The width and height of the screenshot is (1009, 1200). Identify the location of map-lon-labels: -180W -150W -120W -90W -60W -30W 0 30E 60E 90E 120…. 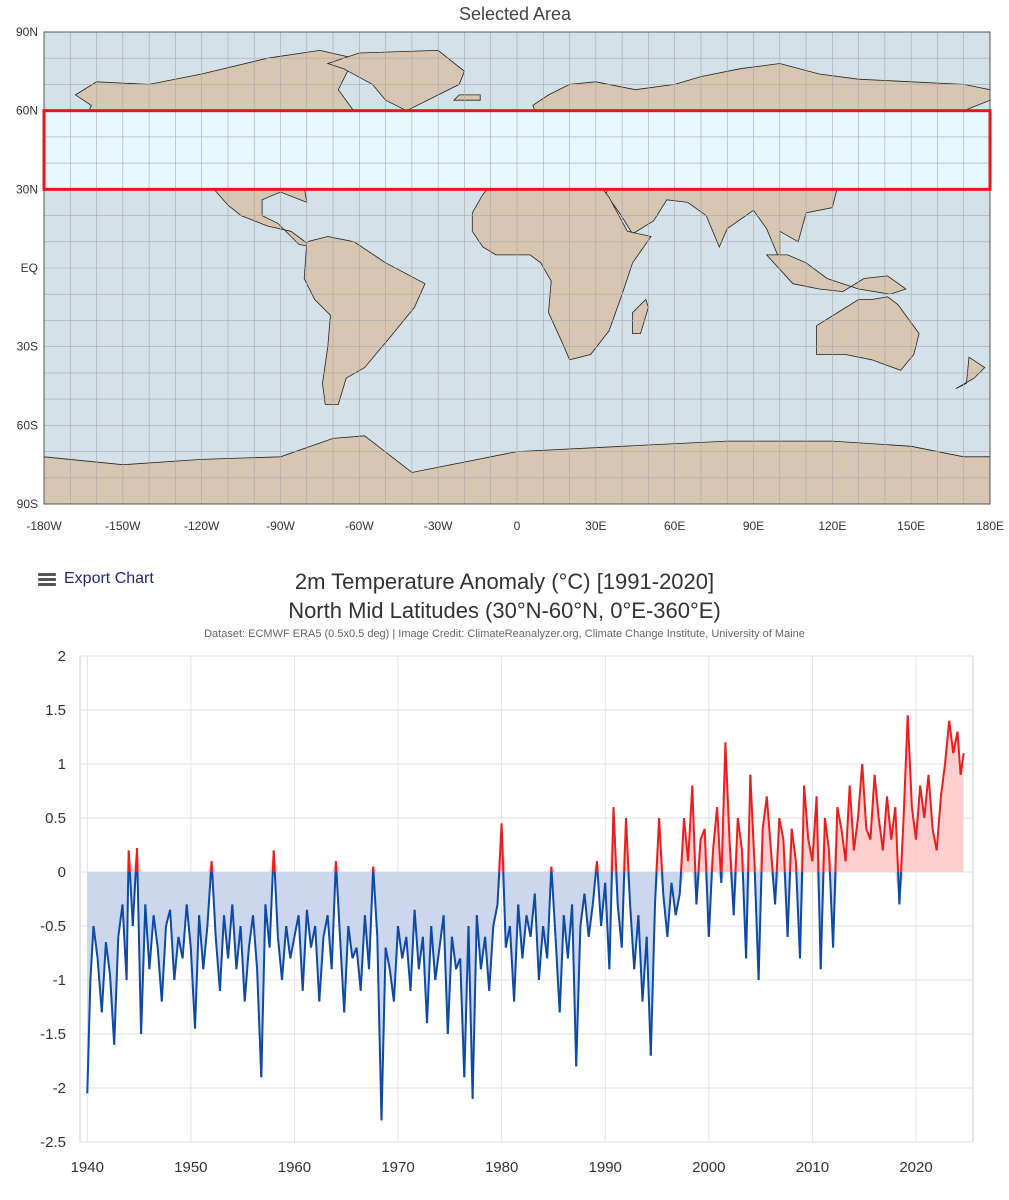
(515, 526).